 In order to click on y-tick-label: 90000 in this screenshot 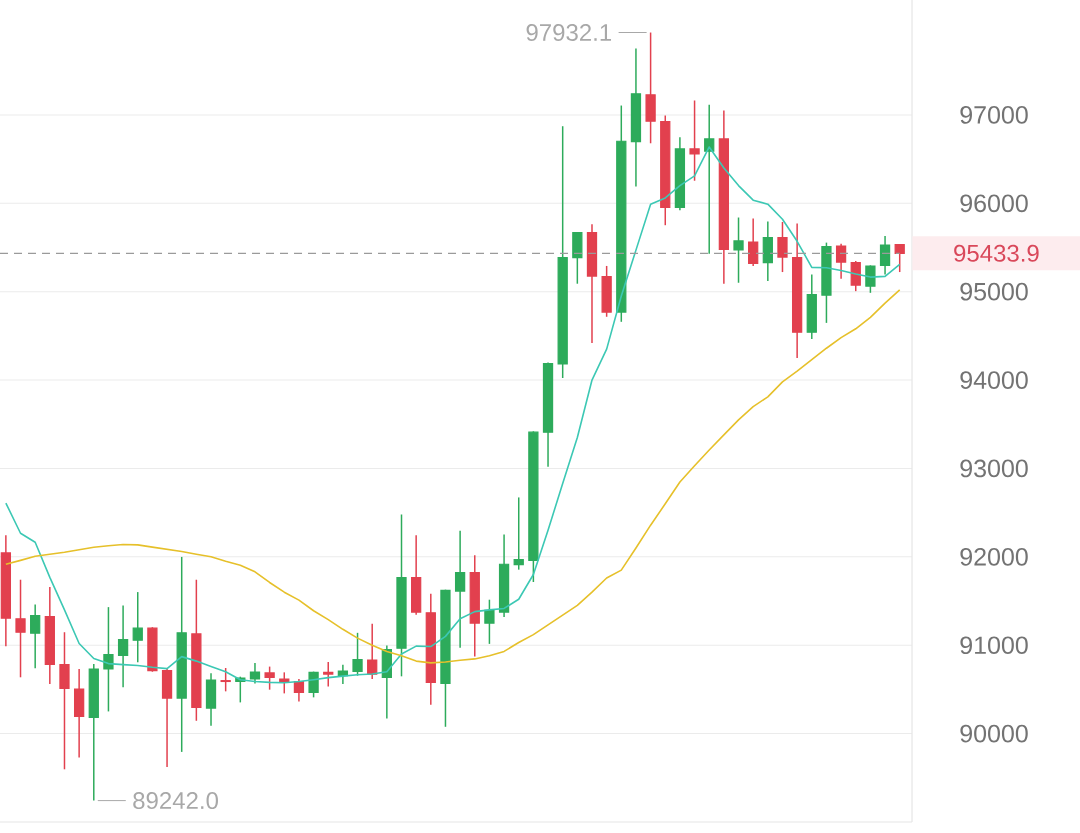, I will do `click(994, 733)`.